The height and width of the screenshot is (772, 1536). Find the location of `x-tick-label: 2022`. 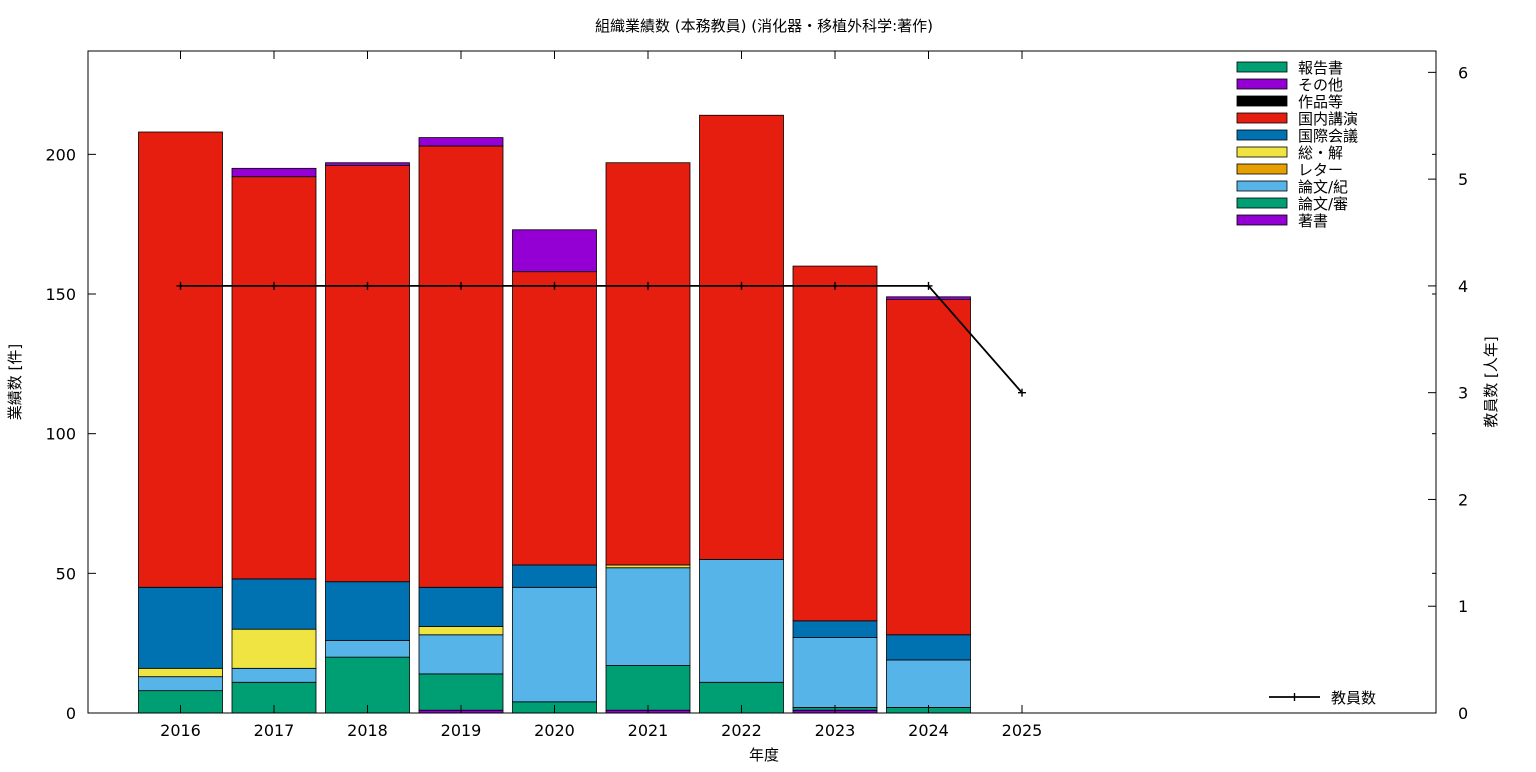

x-tick-label: 2022 is located at coordinates (741, 730).